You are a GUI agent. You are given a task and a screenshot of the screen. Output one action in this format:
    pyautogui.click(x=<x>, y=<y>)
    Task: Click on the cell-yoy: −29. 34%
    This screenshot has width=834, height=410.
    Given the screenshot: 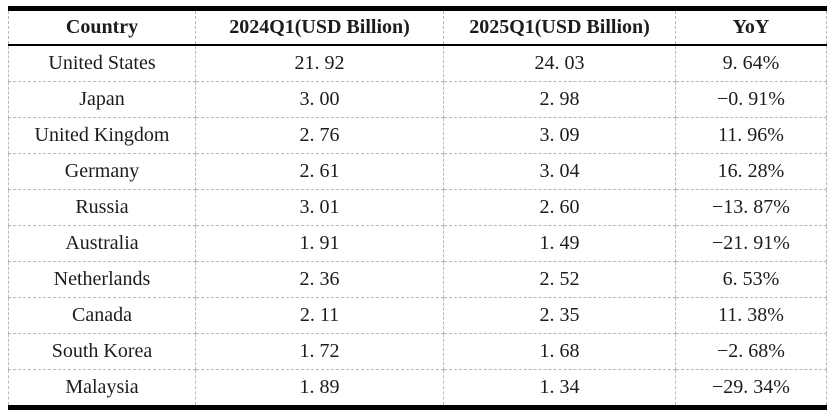 What is the action you would take?
    pyautogui.click(x=751, y=388)
    